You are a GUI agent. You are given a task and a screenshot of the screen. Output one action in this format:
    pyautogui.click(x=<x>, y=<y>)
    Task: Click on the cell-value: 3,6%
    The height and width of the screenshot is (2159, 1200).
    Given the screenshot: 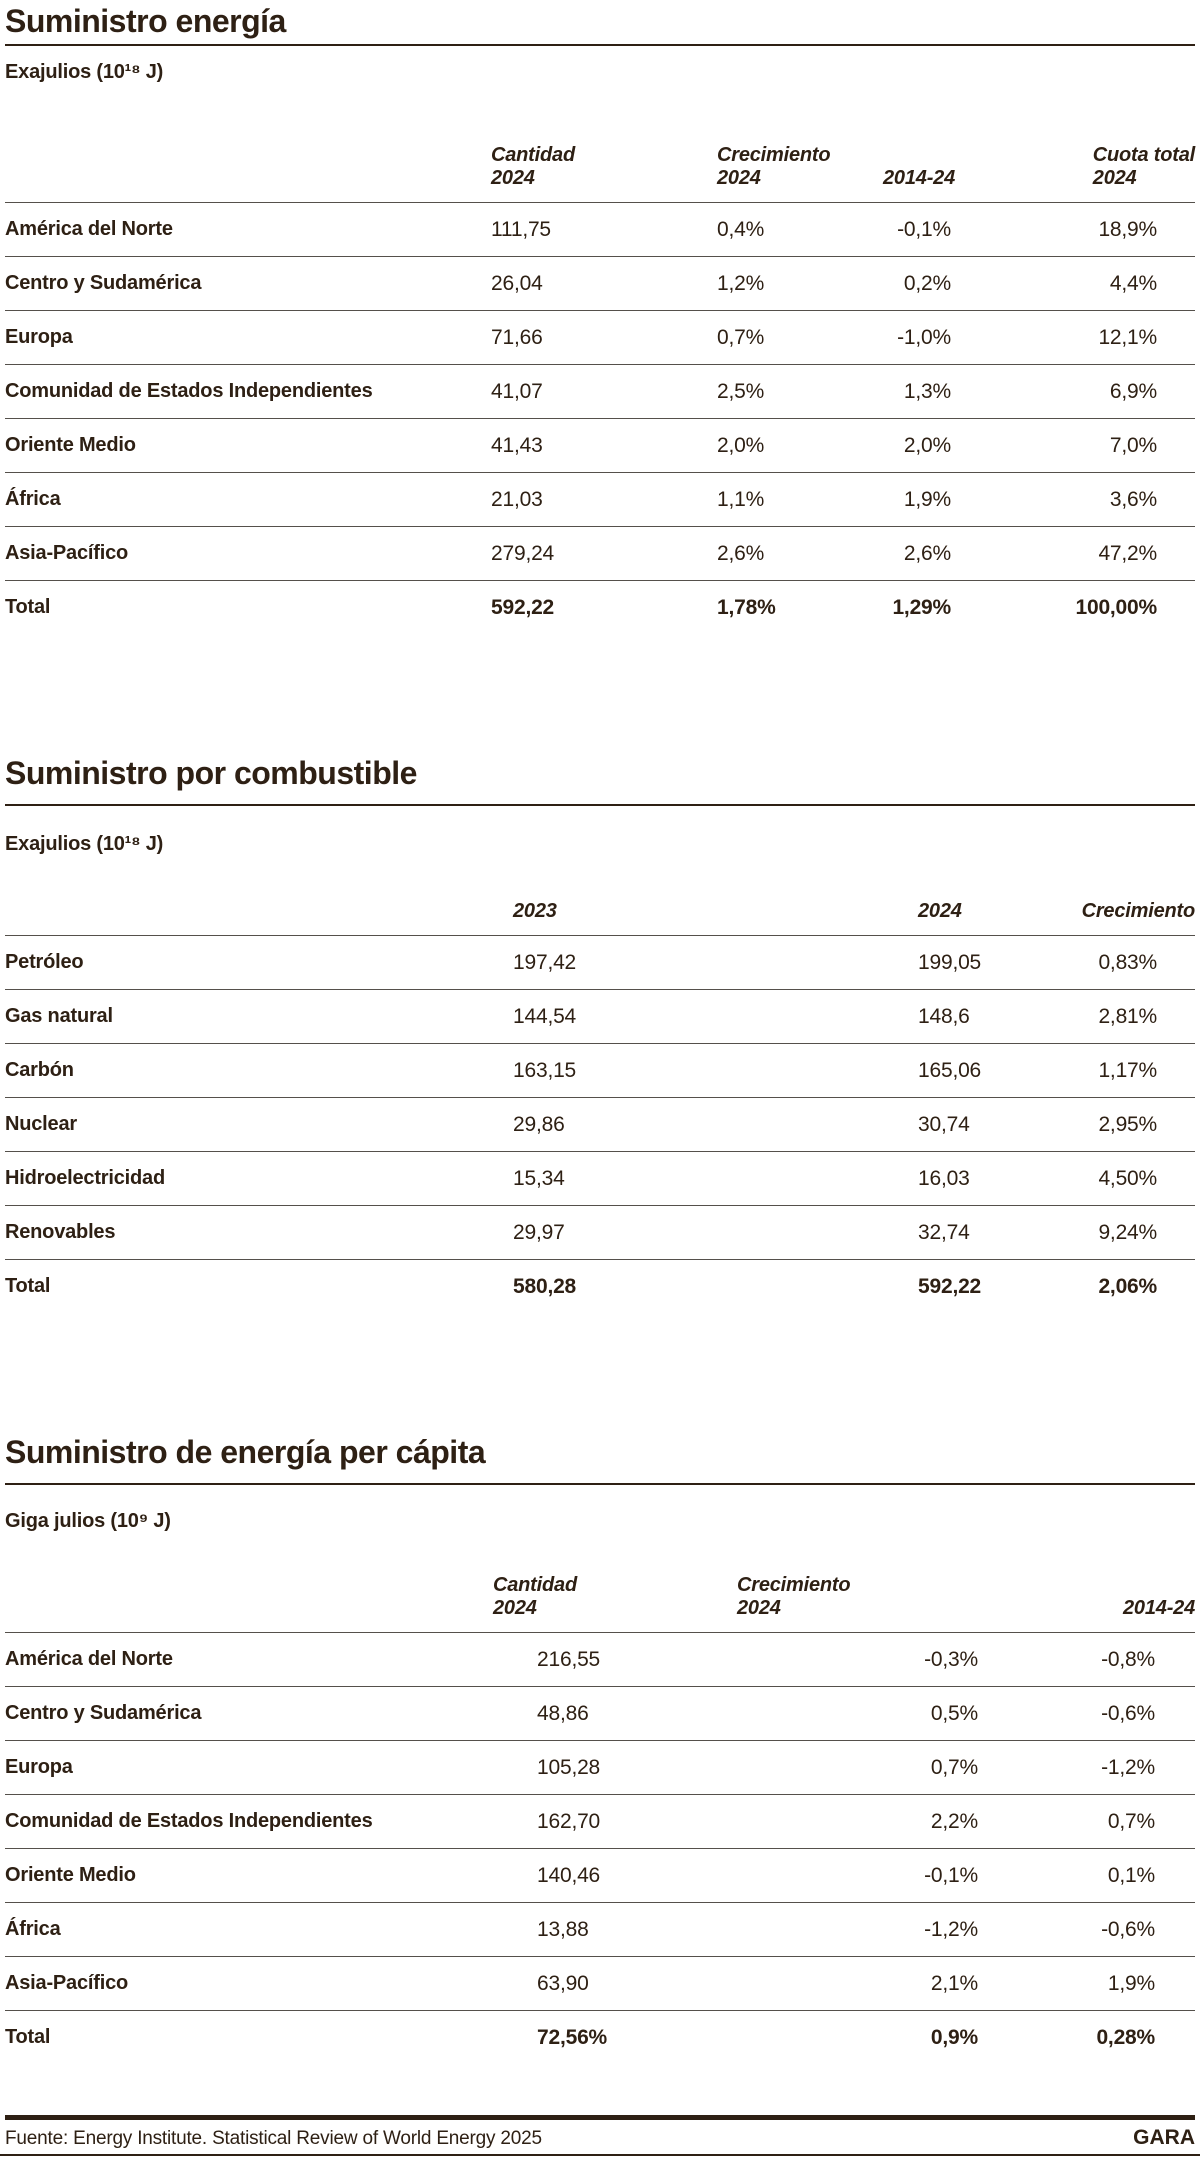 What is the action you would take?
    pyautogui.click(x=1133, y=499)
    